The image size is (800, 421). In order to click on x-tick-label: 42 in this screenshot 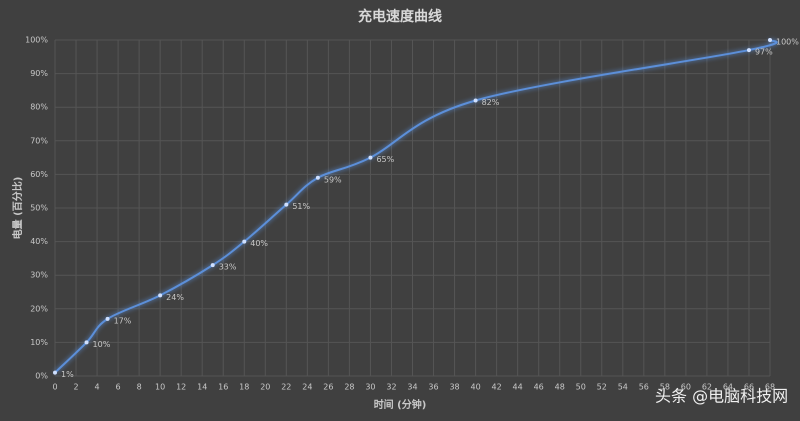, I will do `click(497, 387)`.